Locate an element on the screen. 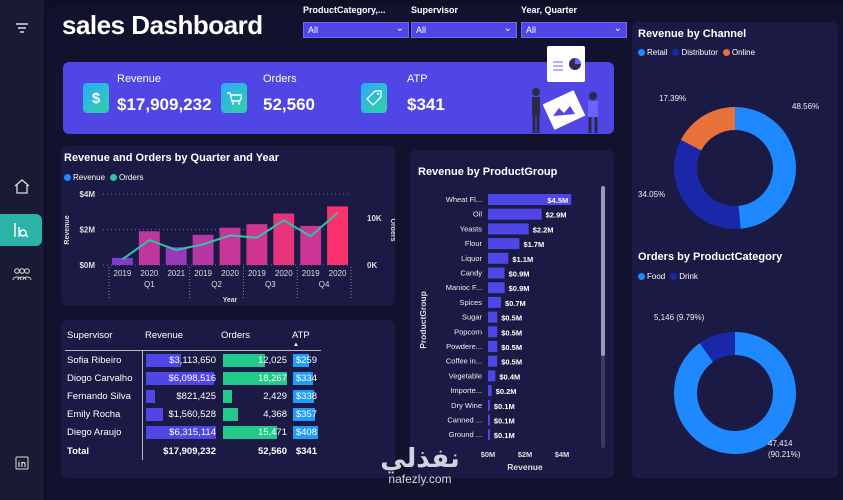 Image resolution: width=843 pixels, height=500 pixels. channel-legend: Retail Distributor Online is located at coordinates (696, 52).